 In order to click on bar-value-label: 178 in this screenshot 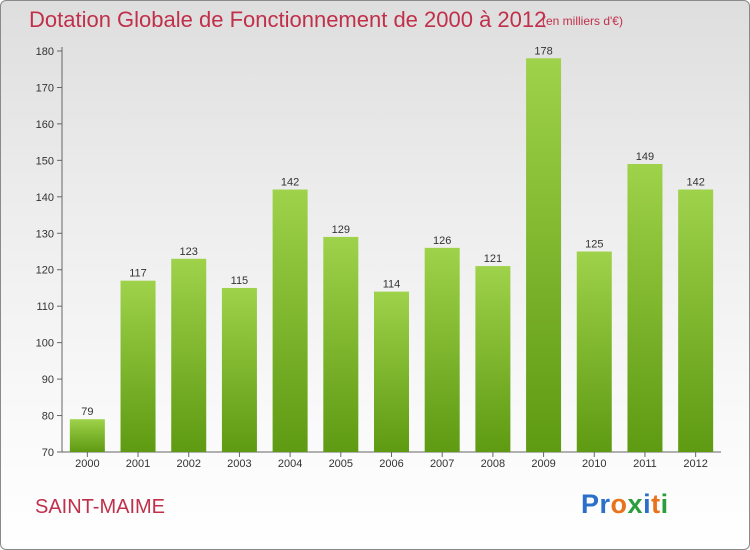, I will do `click(543, 51)`.